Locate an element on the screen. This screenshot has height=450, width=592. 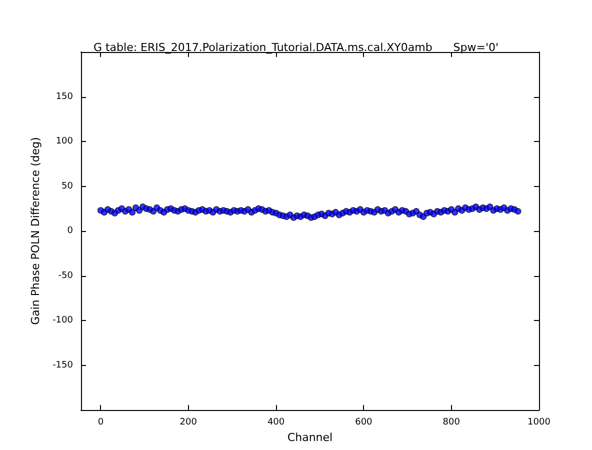
y-tick-label: -50 is located at coordinates (66, 275).